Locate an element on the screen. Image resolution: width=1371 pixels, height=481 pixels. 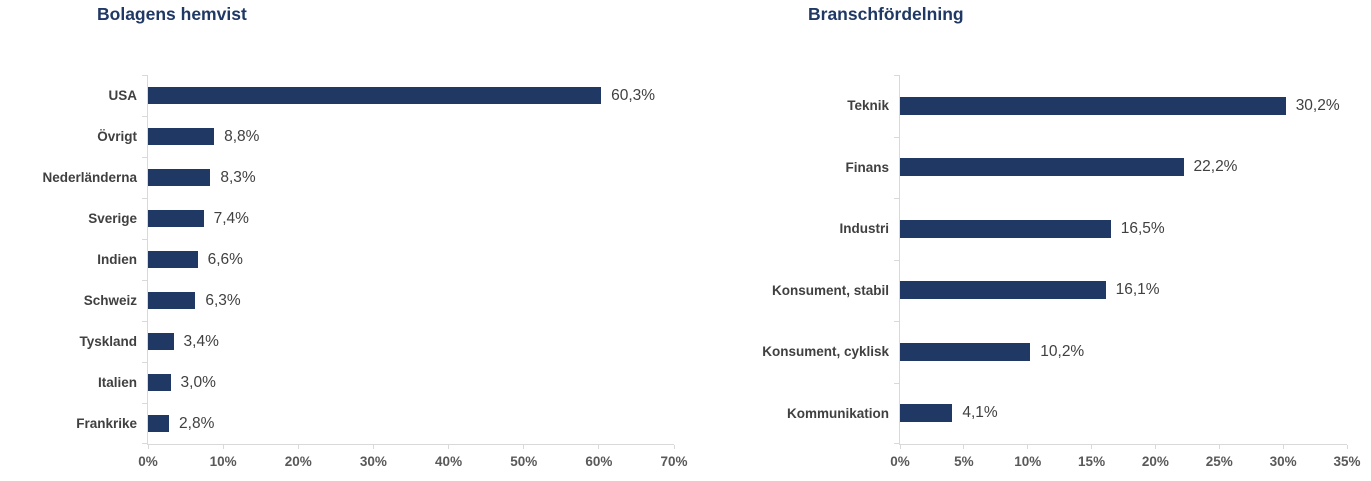
category-label: Nederländerna is located at coordinates (89, 177).